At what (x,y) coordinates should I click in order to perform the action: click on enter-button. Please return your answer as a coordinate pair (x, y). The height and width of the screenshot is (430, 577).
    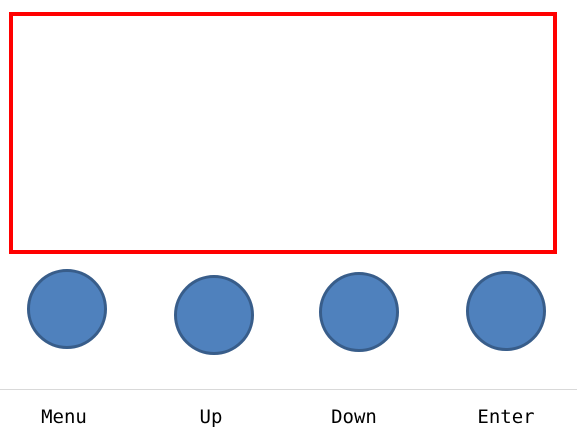
    Looking at the image, I should click on (506, 311).